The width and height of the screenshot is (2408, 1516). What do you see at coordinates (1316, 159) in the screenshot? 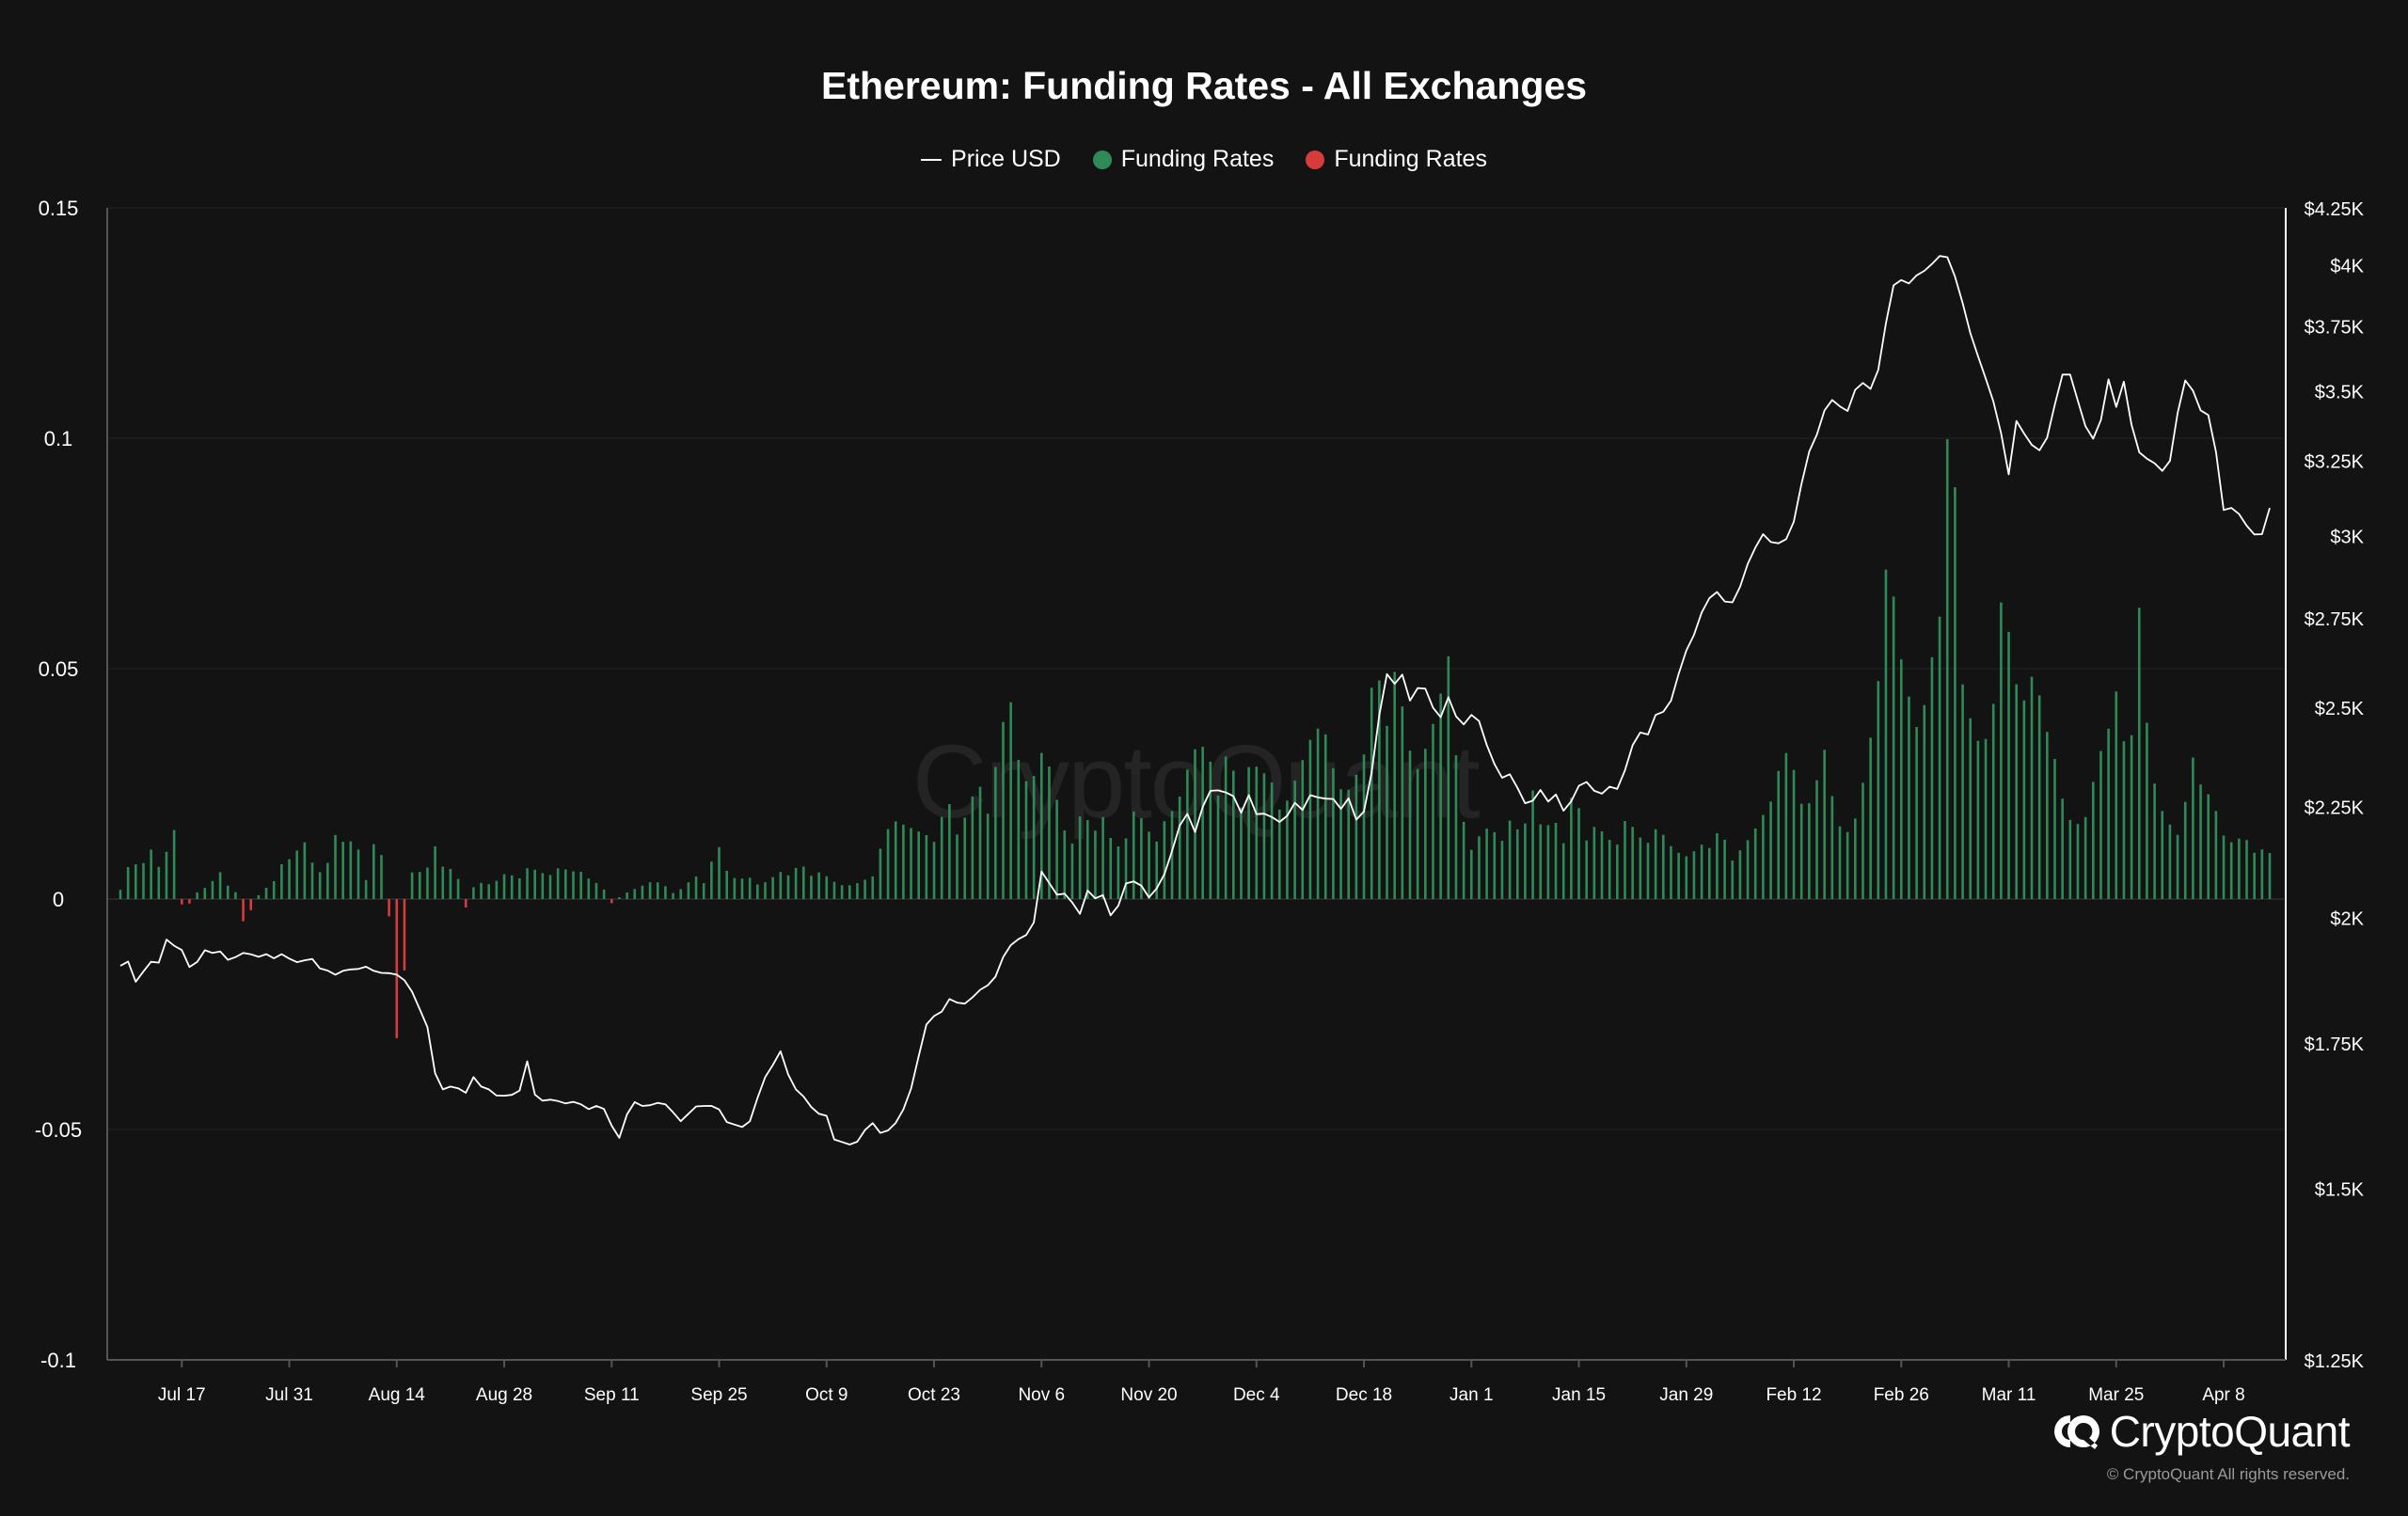
I see `red-dot-icon` at bounding box center [1316, 159].